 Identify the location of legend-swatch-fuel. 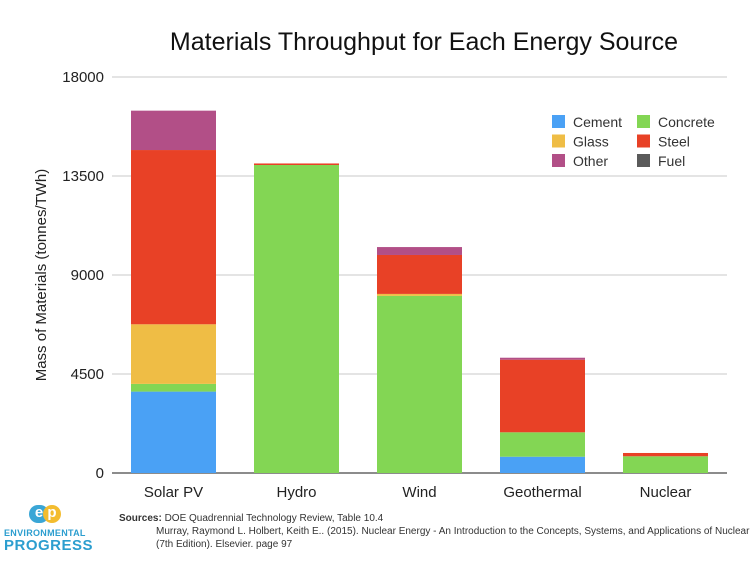
(643, 160).